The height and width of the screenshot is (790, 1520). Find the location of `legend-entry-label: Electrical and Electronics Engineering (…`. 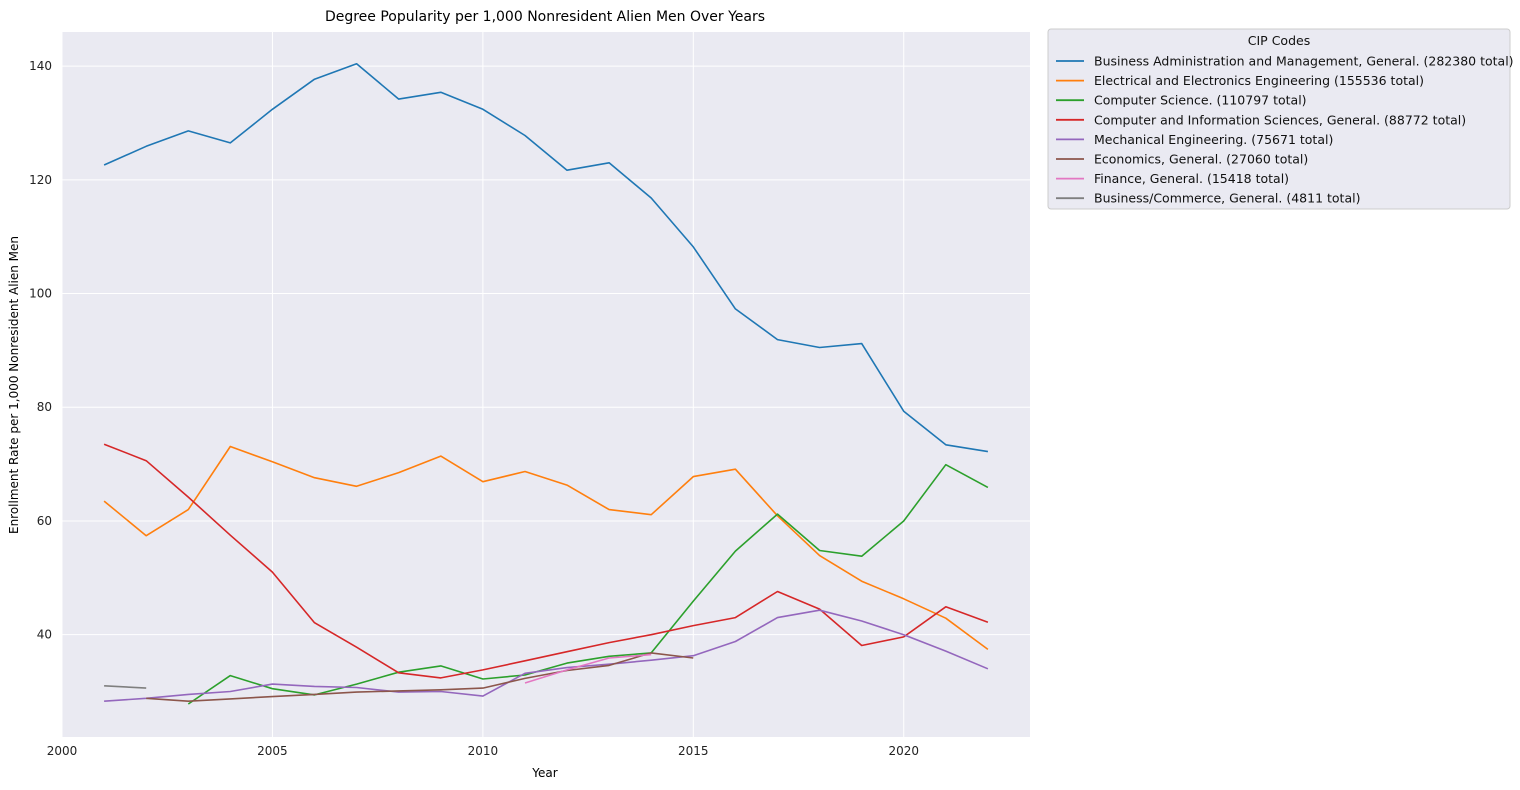

legend-entry-label: Electrical and Electronics Engineering (… is located at coordinates (1259, 80).